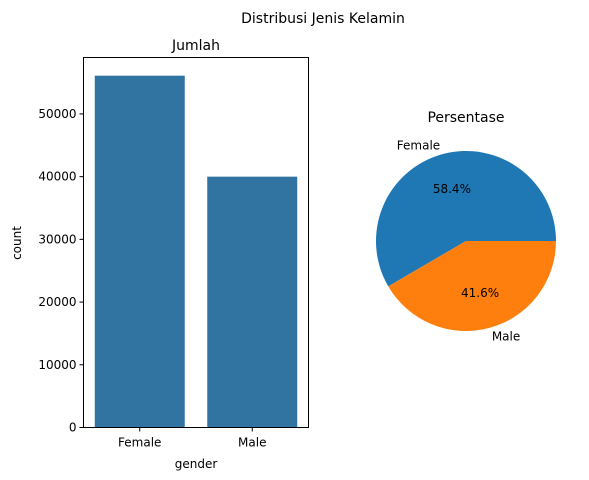 This screenshot has height=480, width=589. What do you see at coordinates (139, 443) in the screenshot?
I see `x-tick-label: Female` at bounding box center [139, 443].